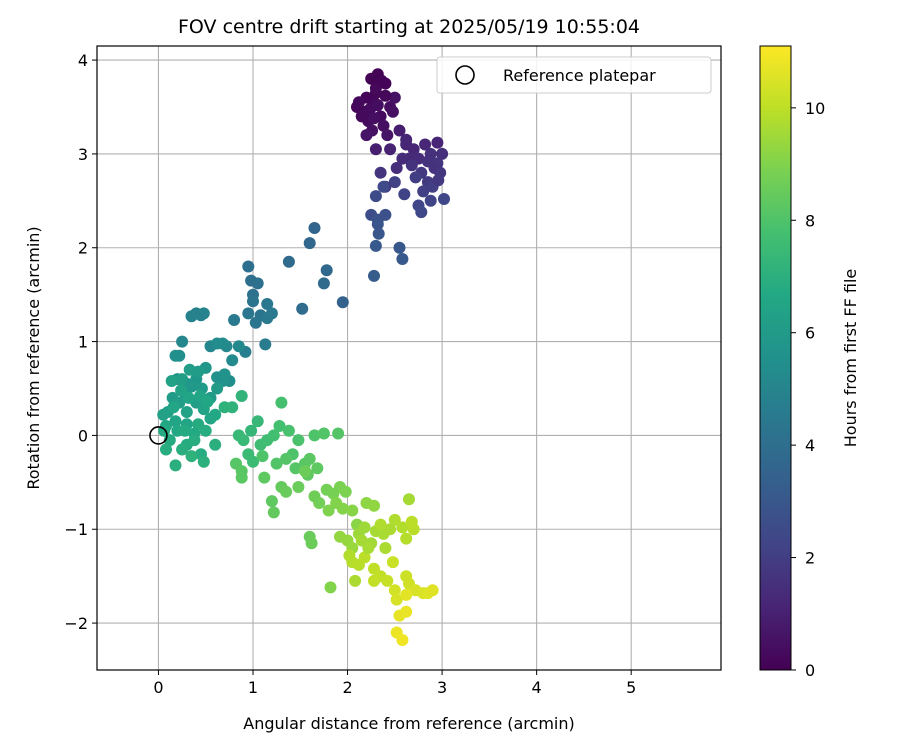 This screenshot has width=900, height=750. Describe the element at coordinates (815, 108) in the screenshot. I see `colorbar-tick-label: 10` at that location.